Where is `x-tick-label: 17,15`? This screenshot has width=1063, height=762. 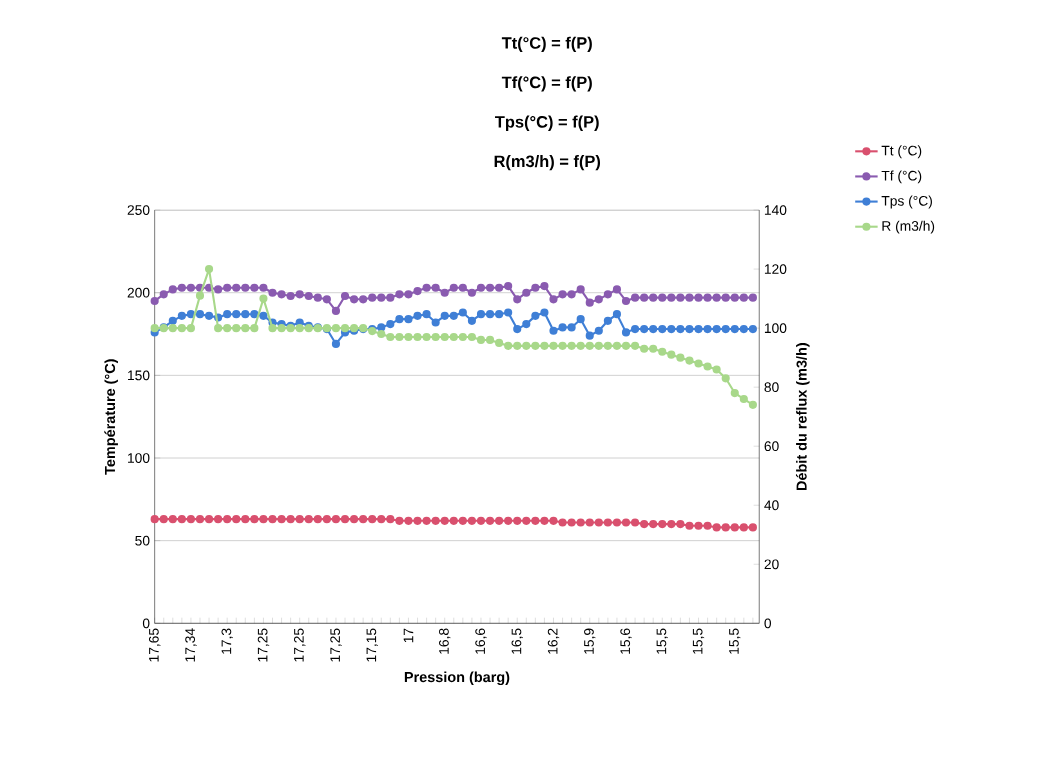 x-tick-label: 17,15 is located at coordinates (372, 645).